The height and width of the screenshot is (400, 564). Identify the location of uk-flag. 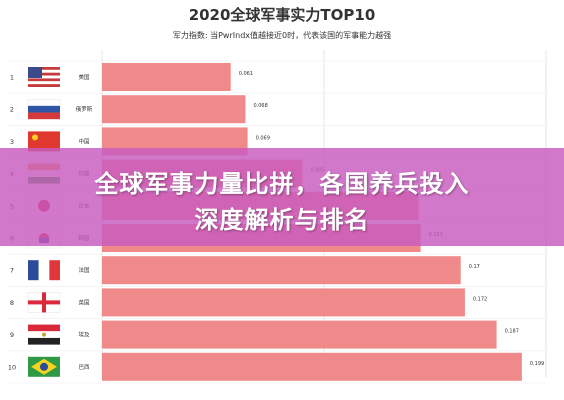
(44, 302).